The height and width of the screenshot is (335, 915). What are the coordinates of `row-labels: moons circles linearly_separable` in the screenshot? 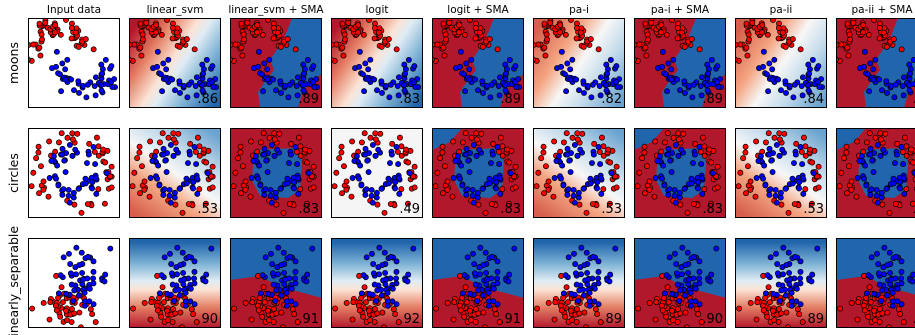 It's located at (13, 188).